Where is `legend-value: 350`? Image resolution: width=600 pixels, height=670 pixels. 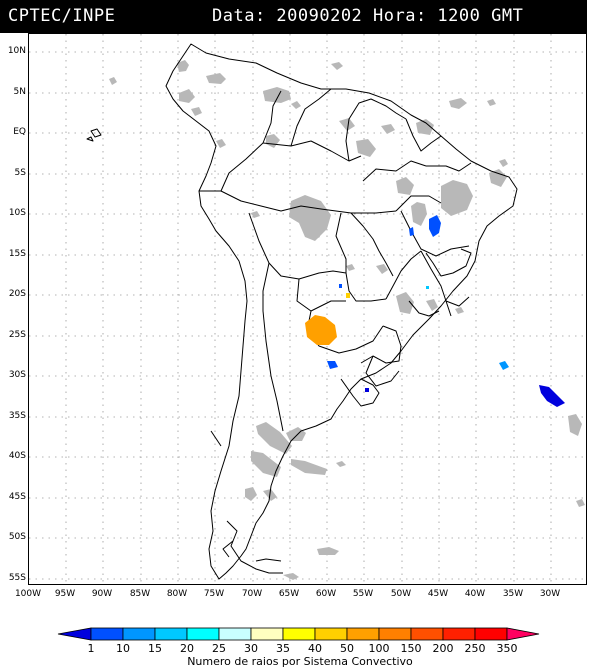 legend-value: 350 is located at coordinates (507, 648).